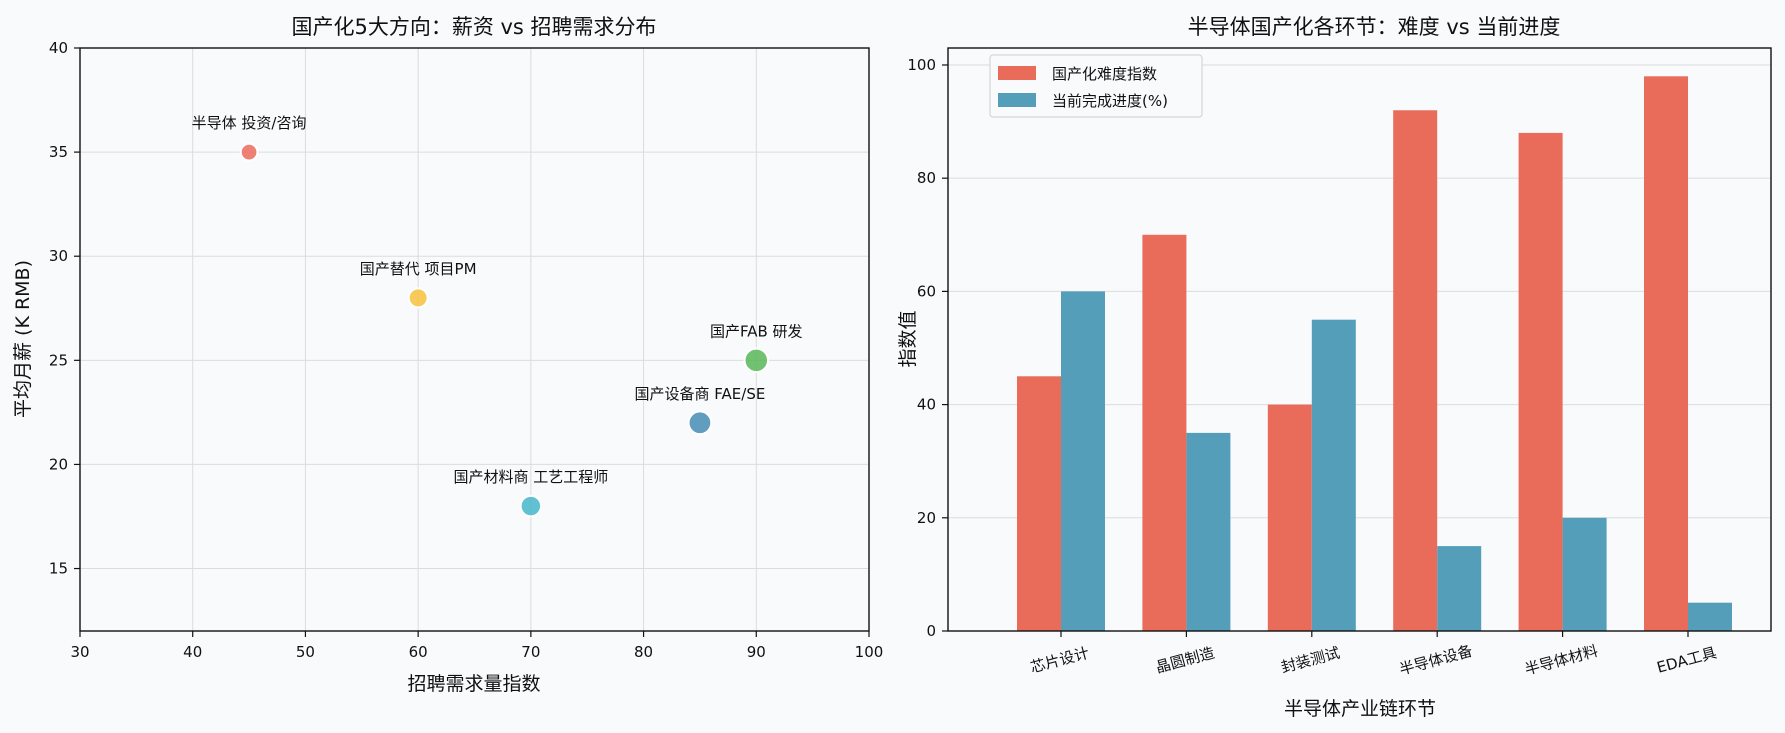 Image resolution: width=1785 pixels, height=733 pixels. Describe the element at coordinates (1435, 660) in the screenshot. I see `bar-x-tick-label: 半导体设备` at that location.